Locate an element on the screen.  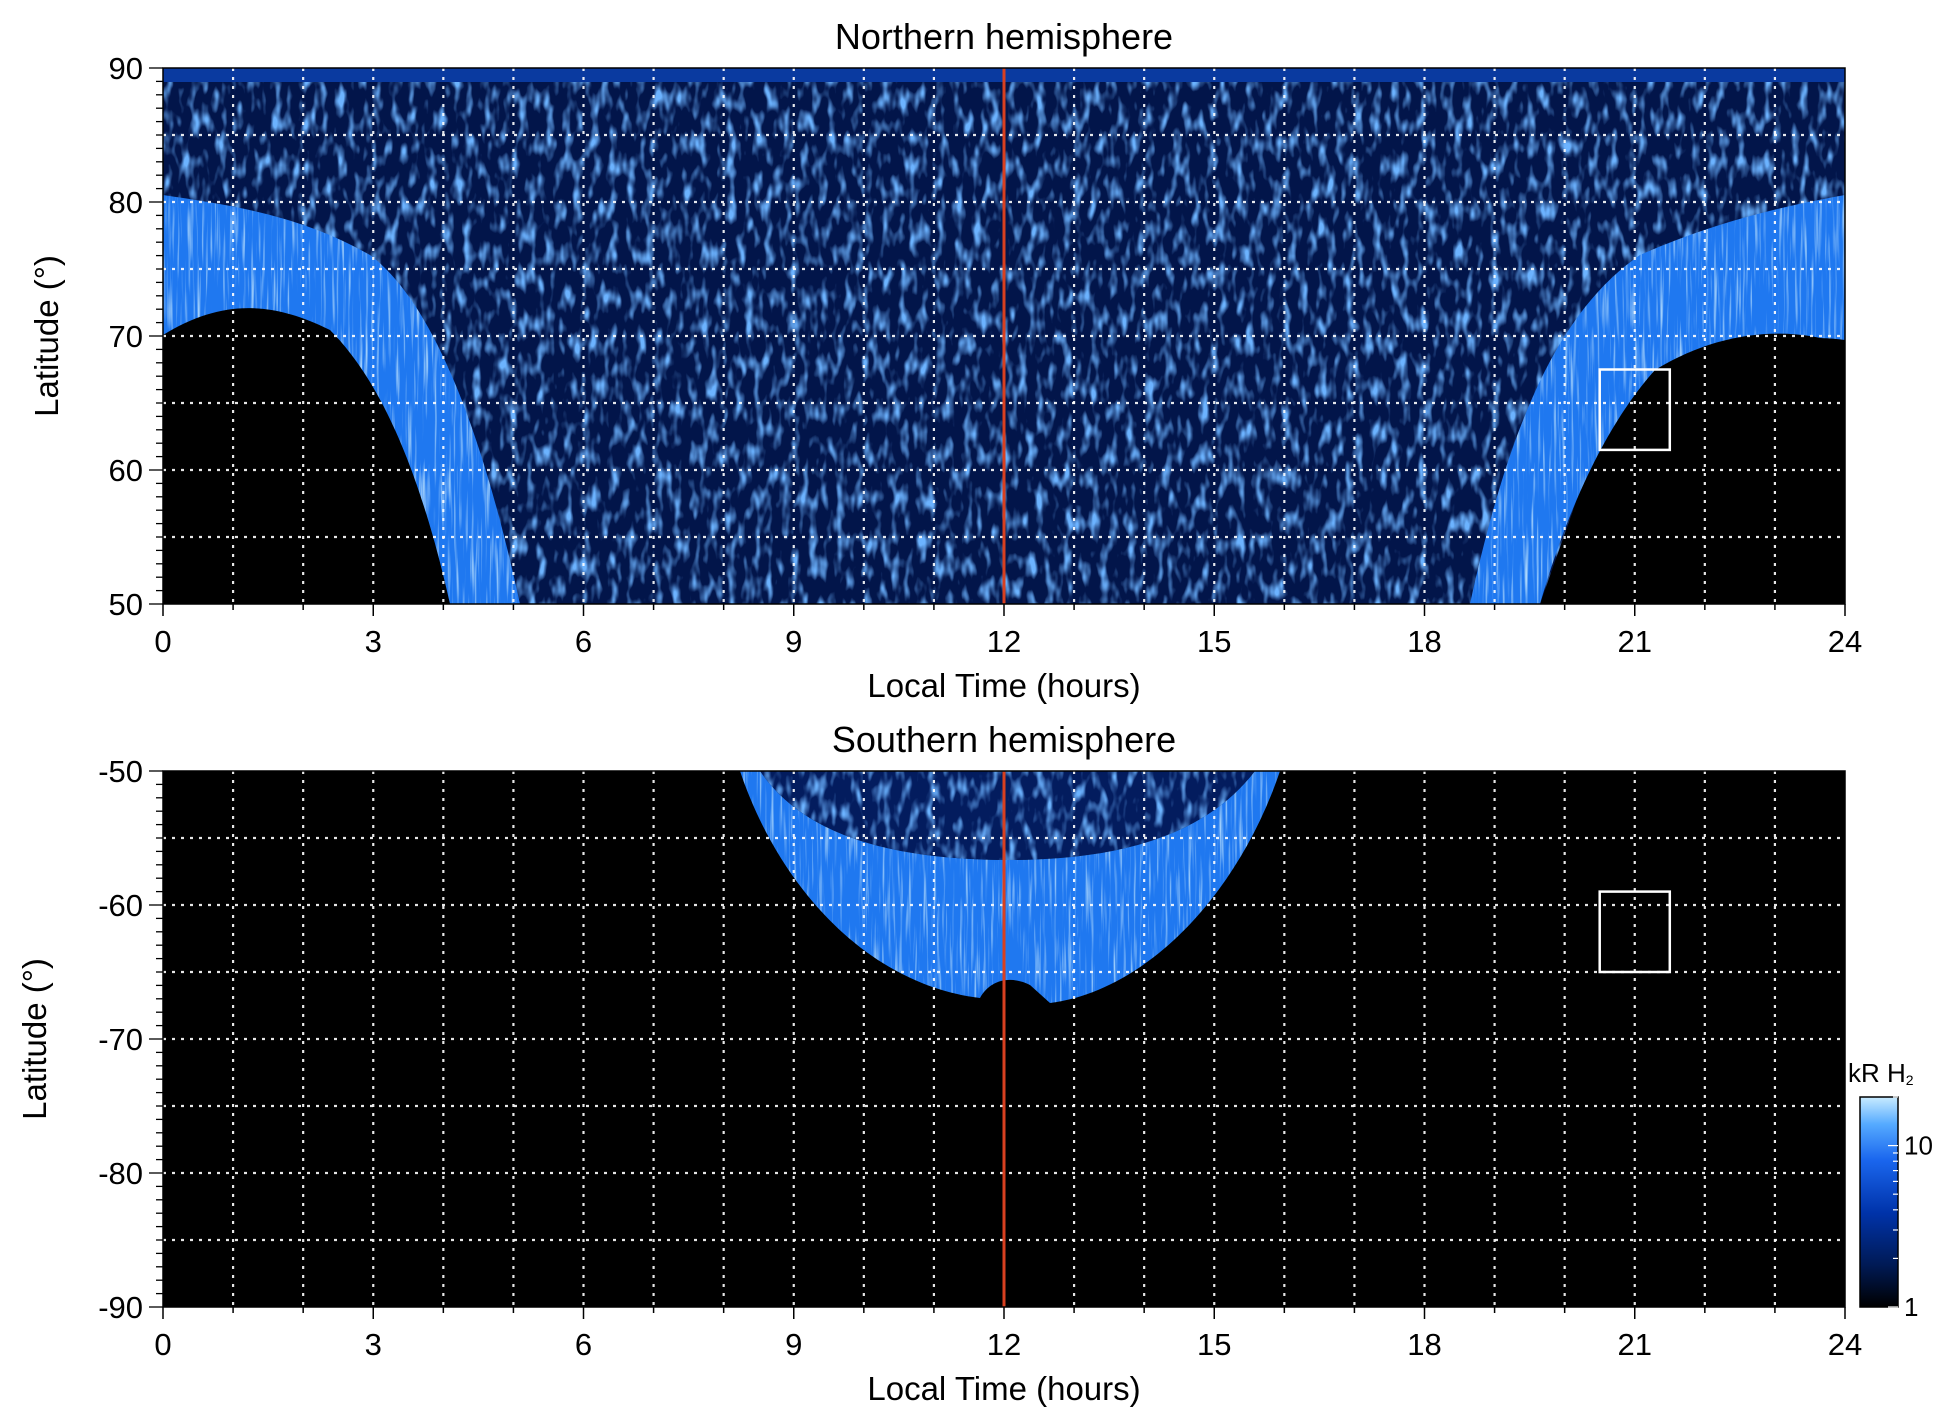
southern-x-tick-label: 15 is located at coordinates (1214, 1344).